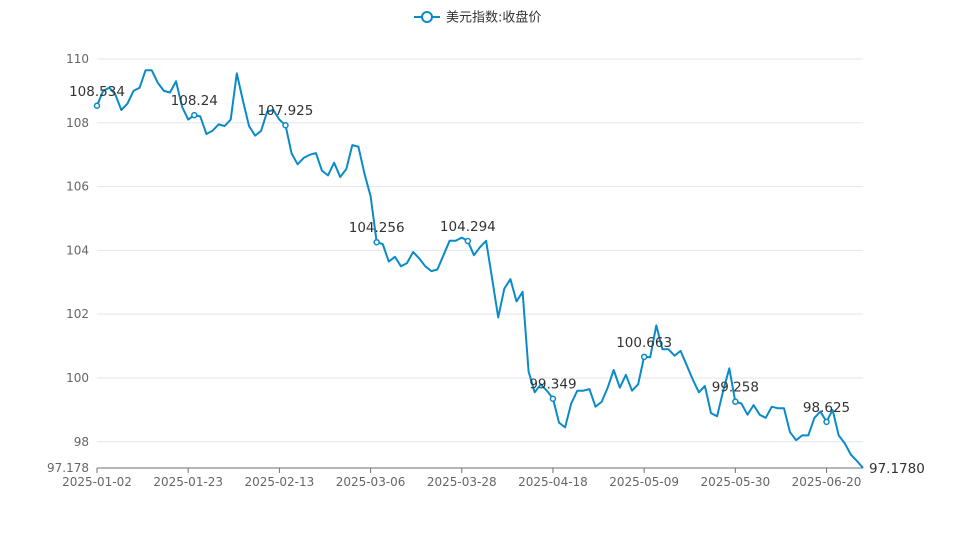 The width and height of the screenshot is (960, 540). What do you see at coordinates (77, 59) in the screenshot?
I see `y-tick-label: 110` at bounding box center [77, 59].